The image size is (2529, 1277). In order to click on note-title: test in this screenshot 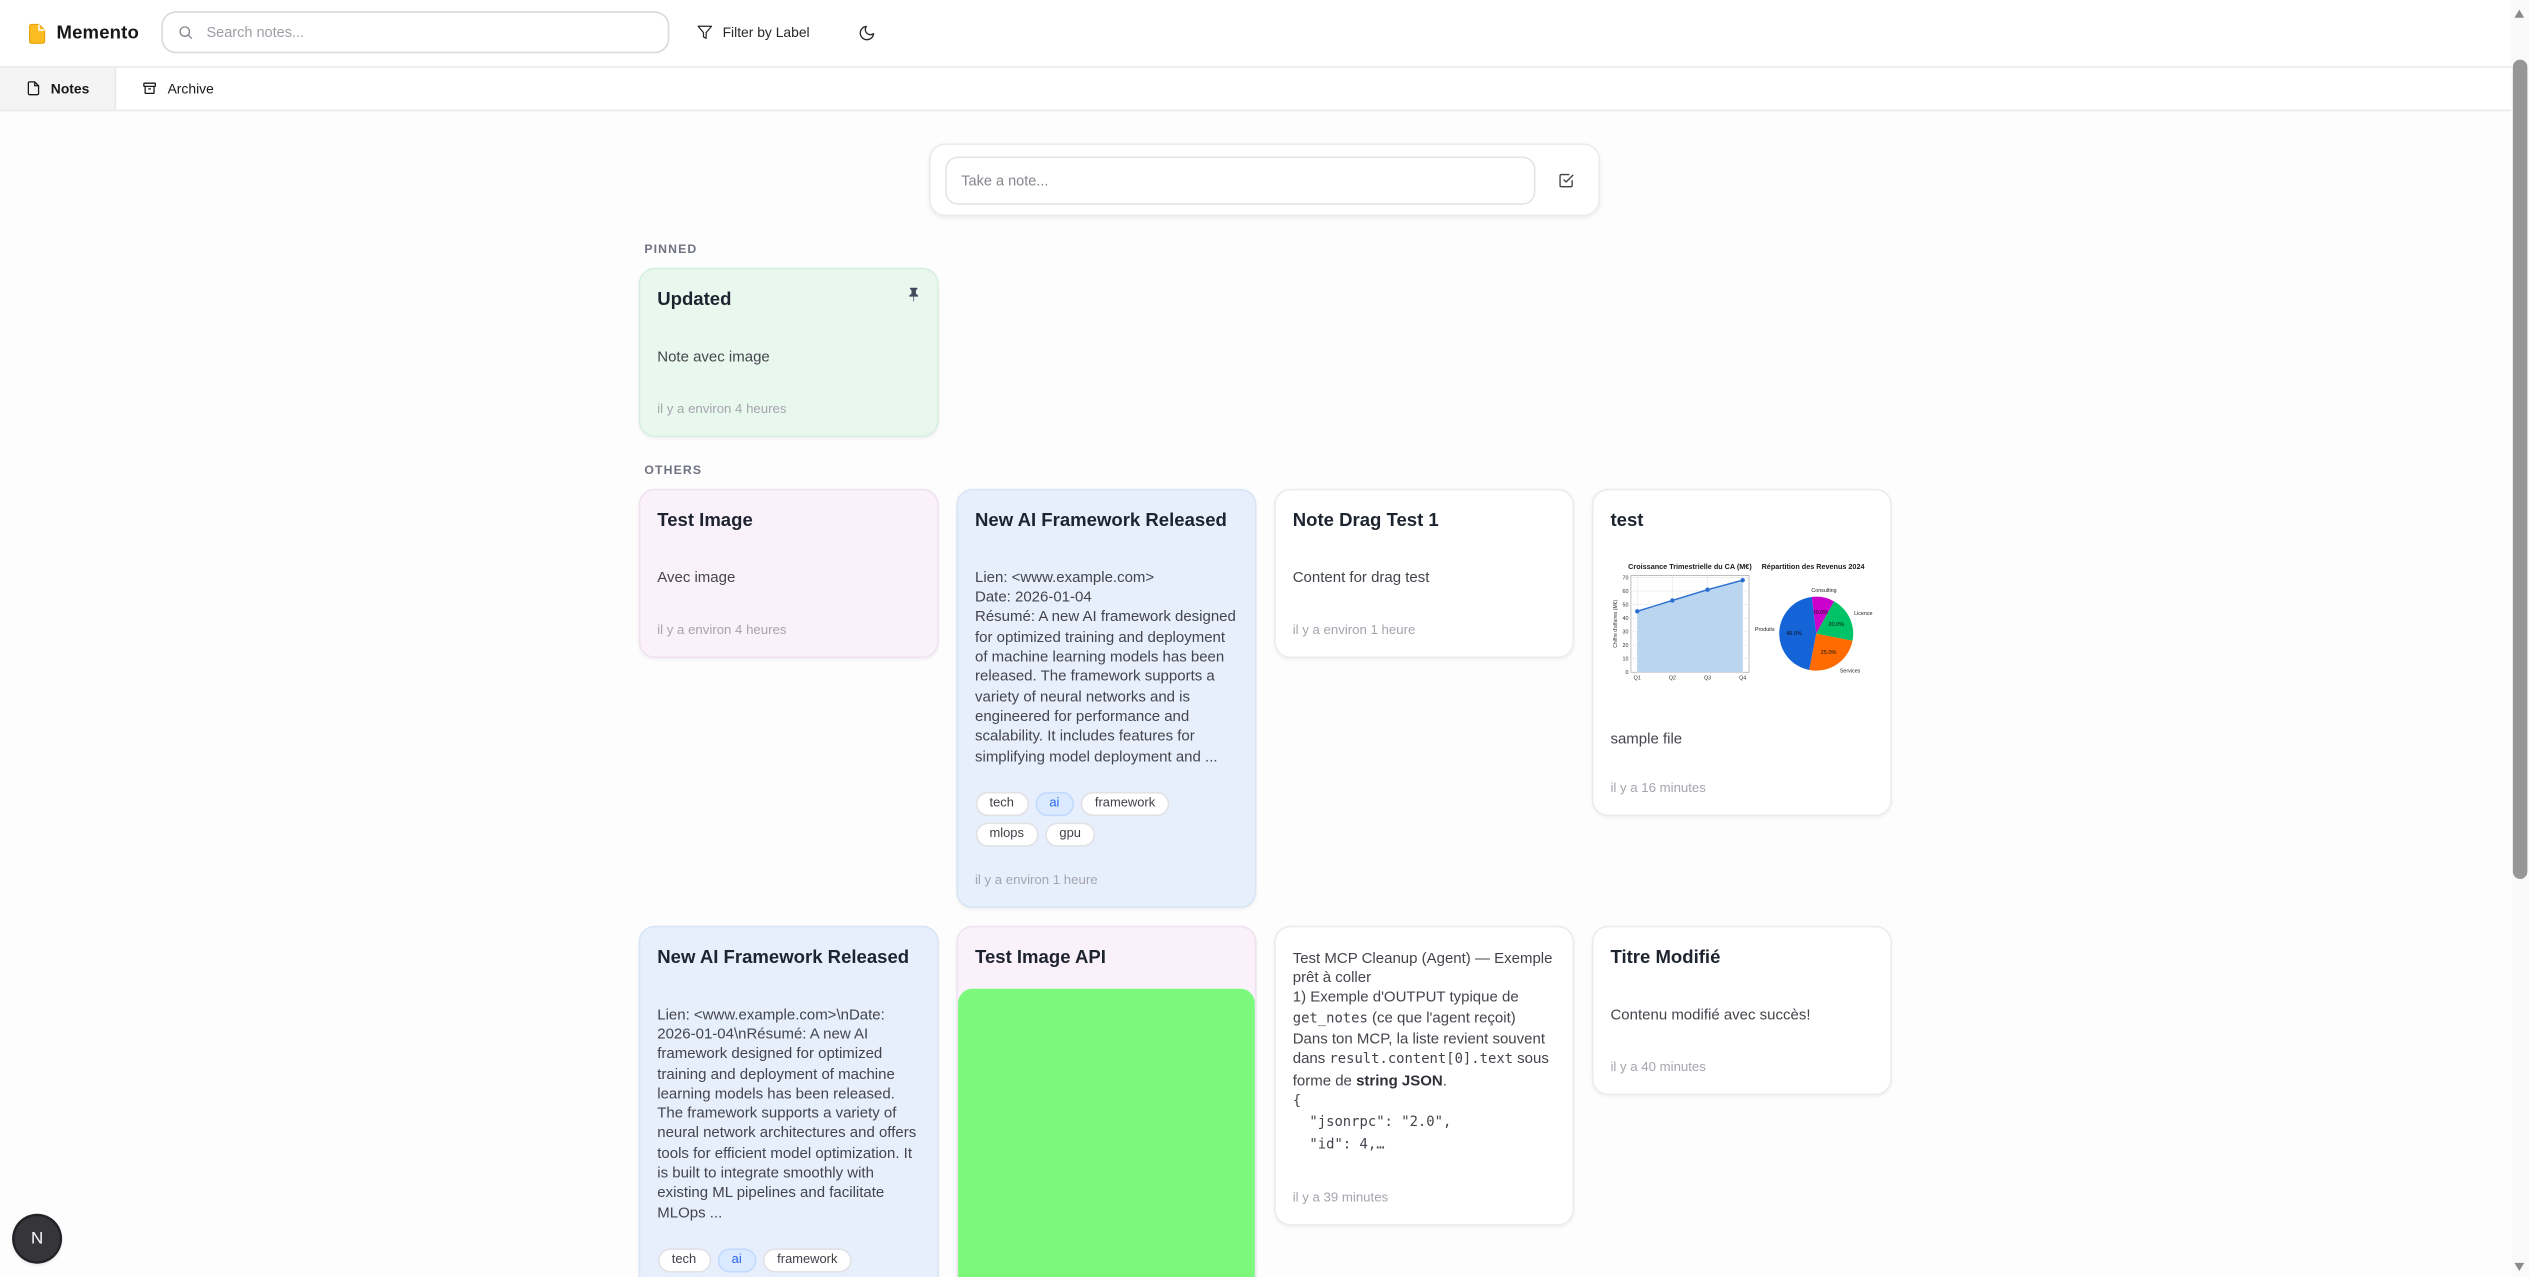, I will do `click(1627, 521)`.